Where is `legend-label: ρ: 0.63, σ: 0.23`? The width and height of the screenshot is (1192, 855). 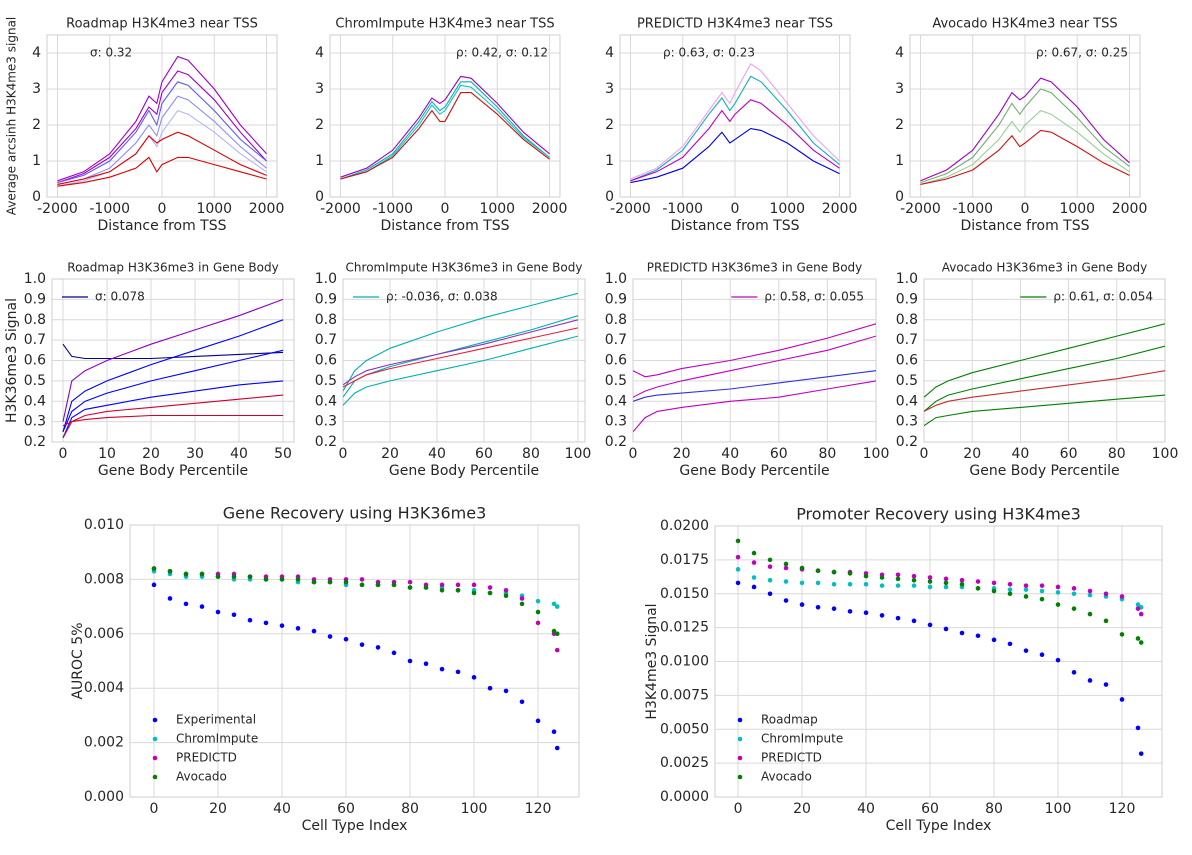 legend-label: ρ: 0.63, σ: 0.23 is located at coordinates (709, 53).